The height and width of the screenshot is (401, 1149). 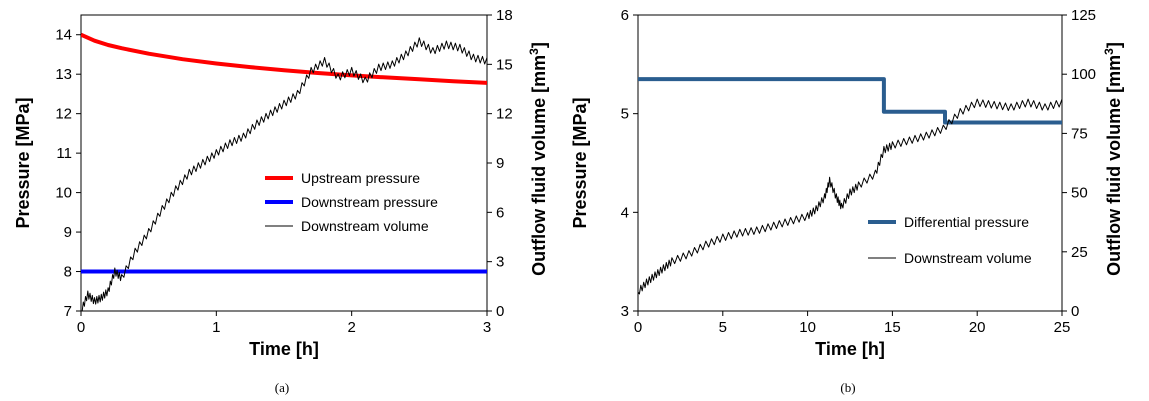 I want to click on y2-tick-label: 12, so click(x=504, y=114).